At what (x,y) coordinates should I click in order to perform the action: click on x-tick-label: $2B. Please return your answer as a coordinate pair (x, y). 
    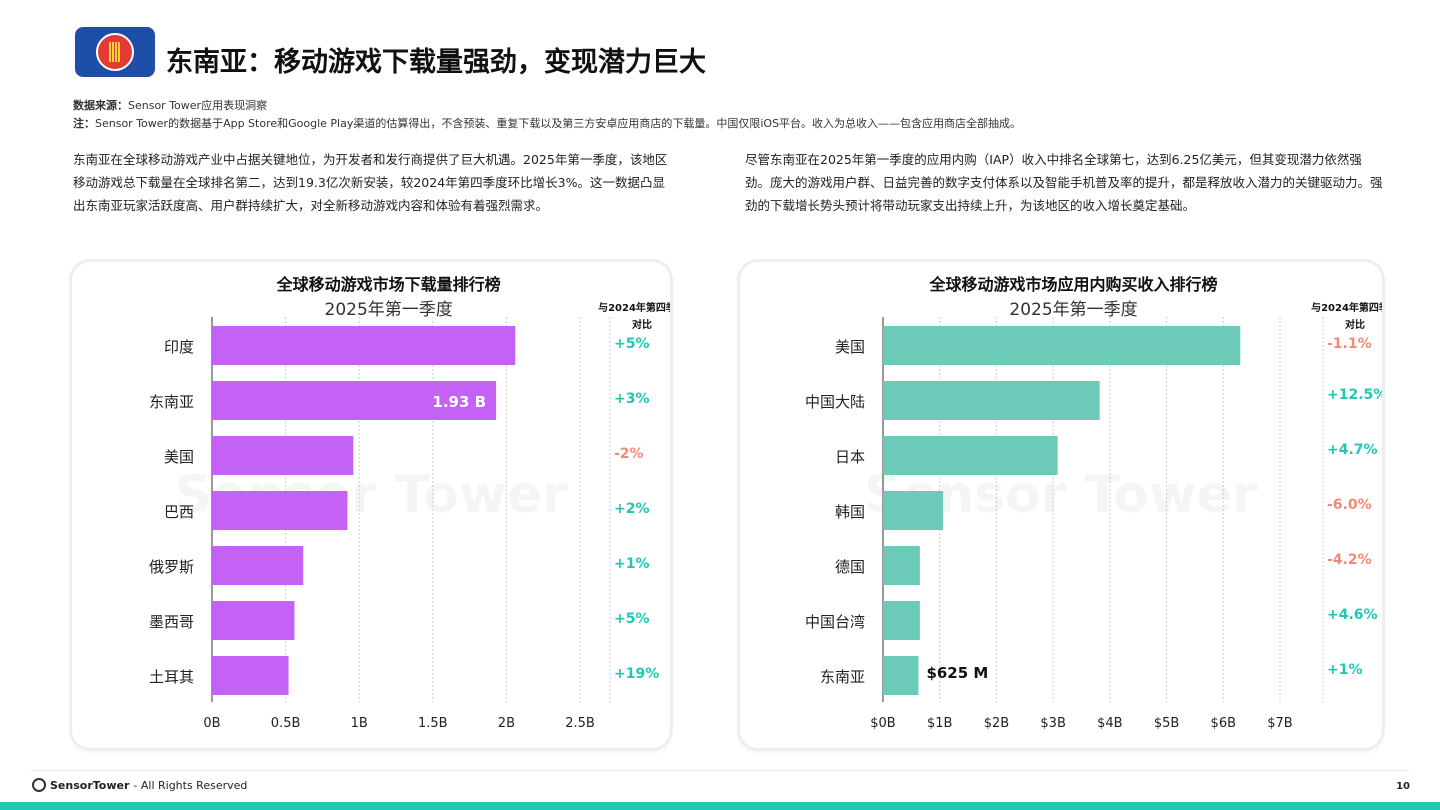
    Looking at the image, I should click on (996, 723).